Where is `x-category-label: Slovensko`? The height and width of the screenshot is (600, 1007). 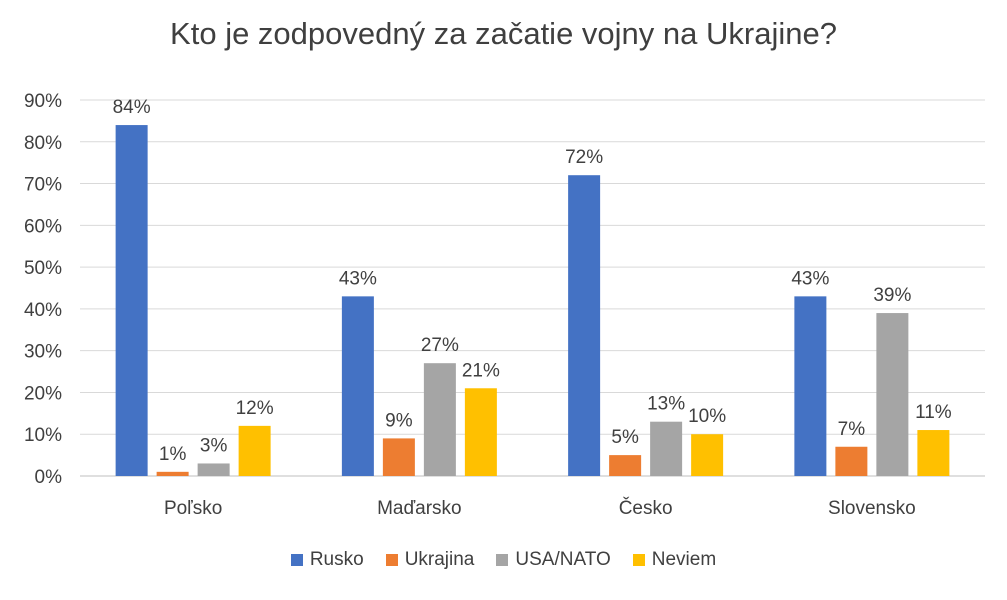
x-category-label: Slovensko is located at coordinates (872, 508).